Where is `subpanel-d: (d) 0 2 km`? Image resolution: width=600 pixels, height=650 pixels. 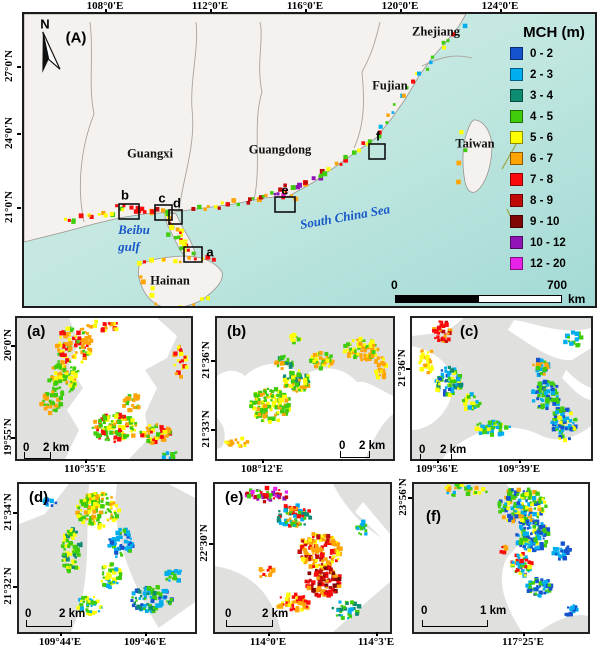 subpanel-d: (d) 0 2 km is located at coordinates (107, 558).